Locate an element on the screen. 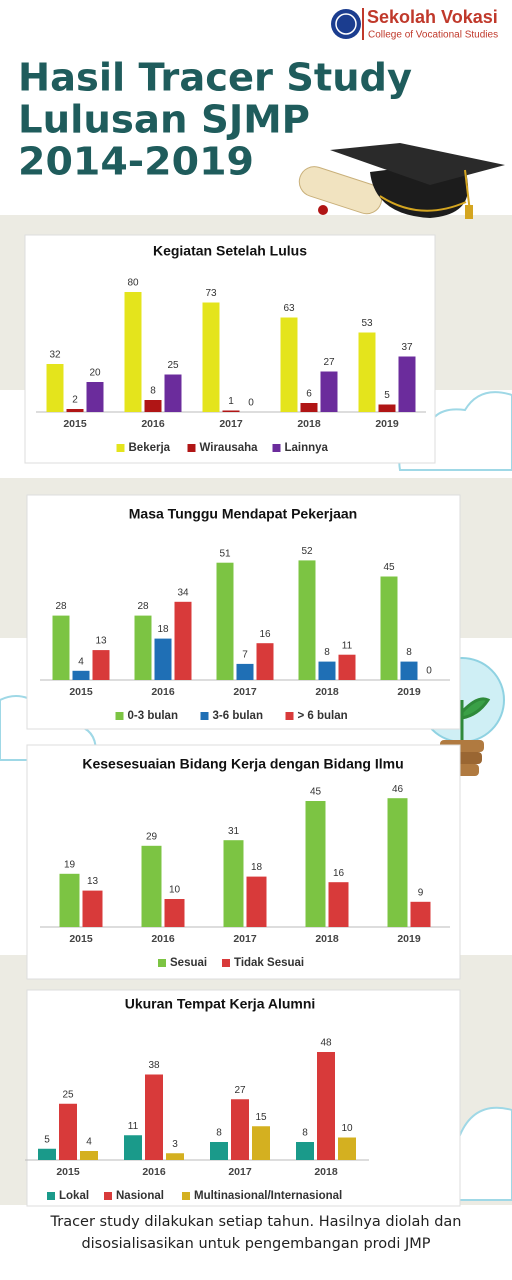 Image resolution: width=512 pixels, height=1280 pixels. data-label: 48 is located at coordinates (326, 1043).